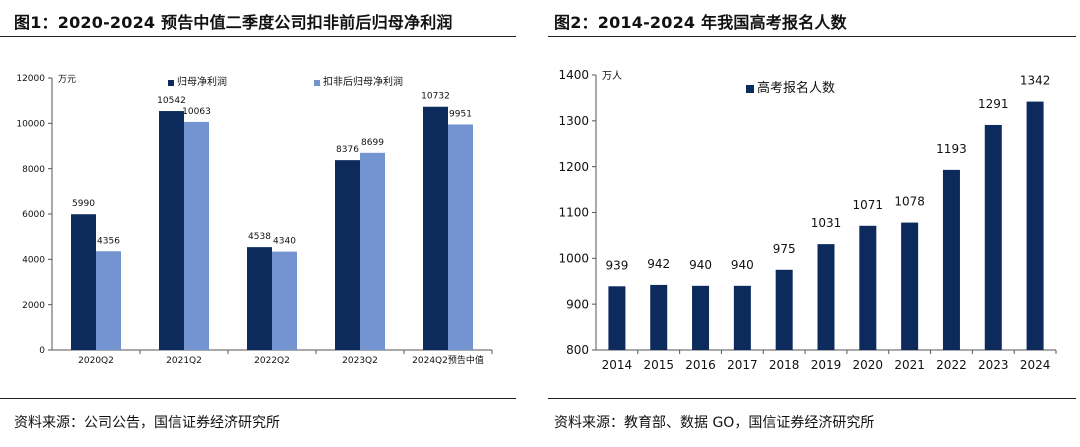 The width and height of the screenshot is (1080, 447). Describe the element at coordinates (742, 365) in the screenshot. I see `x-category-label: 2017` at that location.